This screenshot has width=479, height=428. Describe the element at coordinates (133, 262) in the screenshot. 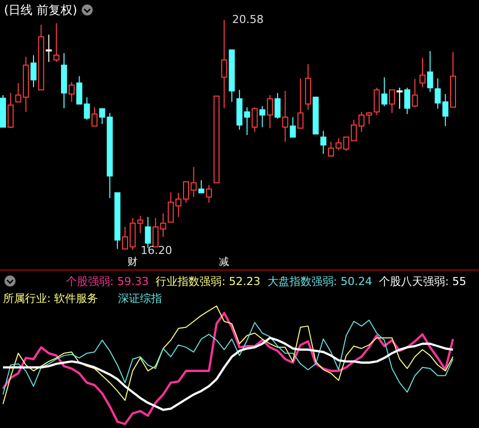

I see `text: 财` at that location.